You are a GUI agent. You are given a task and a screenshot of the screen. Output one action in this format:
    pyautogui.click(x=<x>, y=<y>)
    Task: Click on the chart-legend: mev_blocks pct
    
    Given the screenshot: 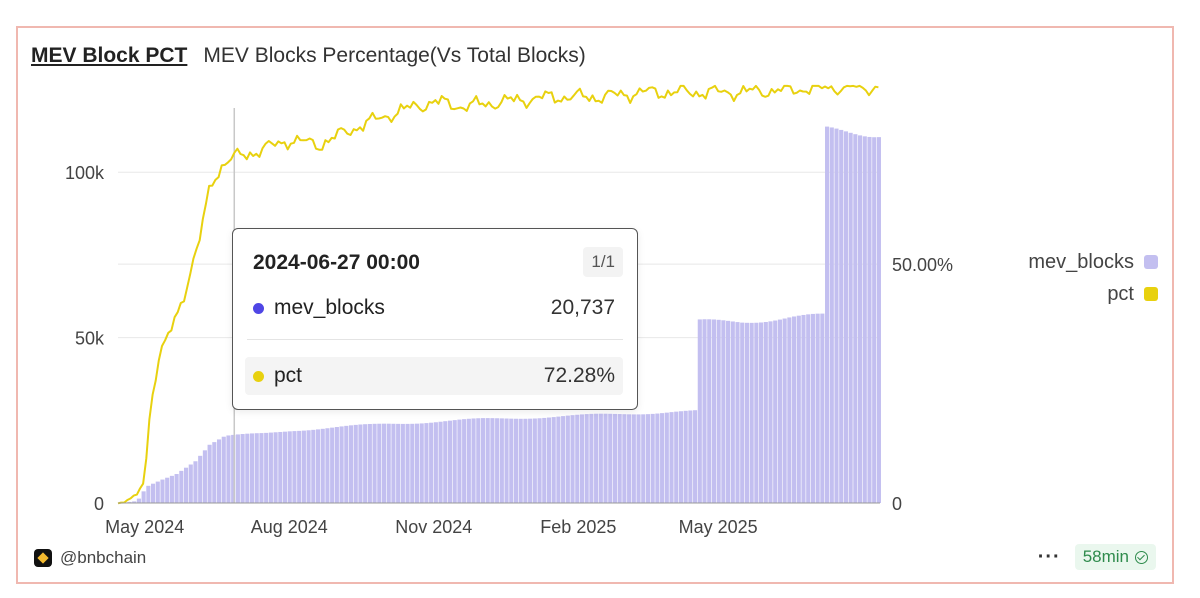 What is the action you would take?
    pyautogui.click(x=1093, y=278)
    